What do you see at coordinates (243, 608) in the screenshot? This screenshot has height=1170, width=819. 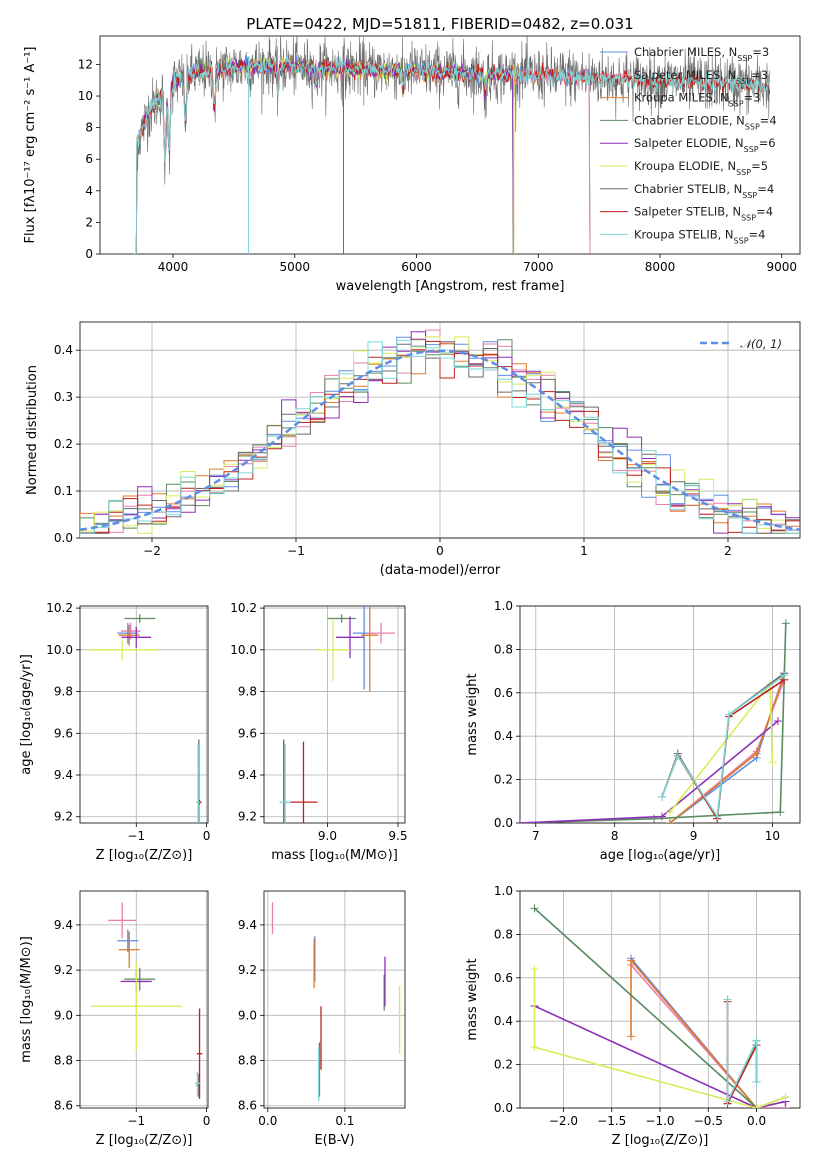 I see `y-tick-label: 10.2` at bounding box center [243, 608].